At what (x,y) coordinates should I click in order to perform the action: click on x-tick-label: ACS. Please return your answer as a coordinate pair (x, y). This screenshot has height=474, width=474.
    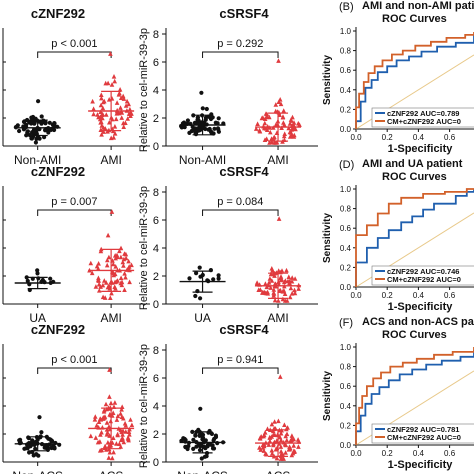
    Looking at the image, I should click on (278, 471).